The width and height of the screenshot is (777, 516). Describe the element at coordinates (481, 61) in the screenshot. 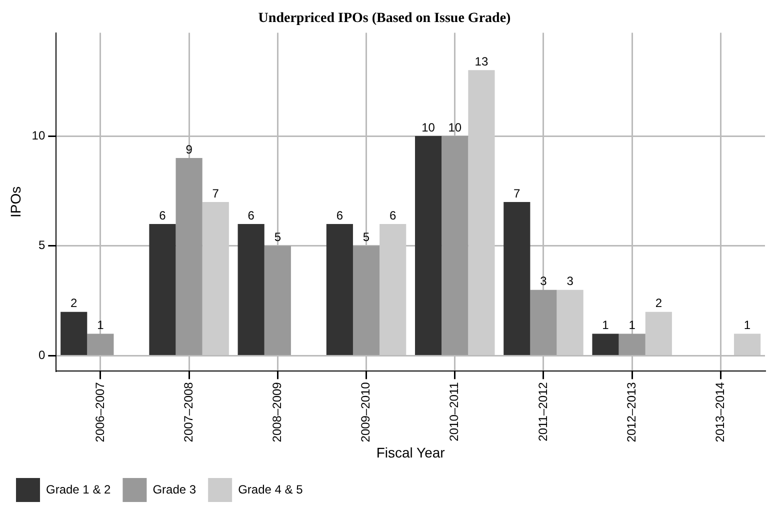

I see `data-label: 13` at that location.